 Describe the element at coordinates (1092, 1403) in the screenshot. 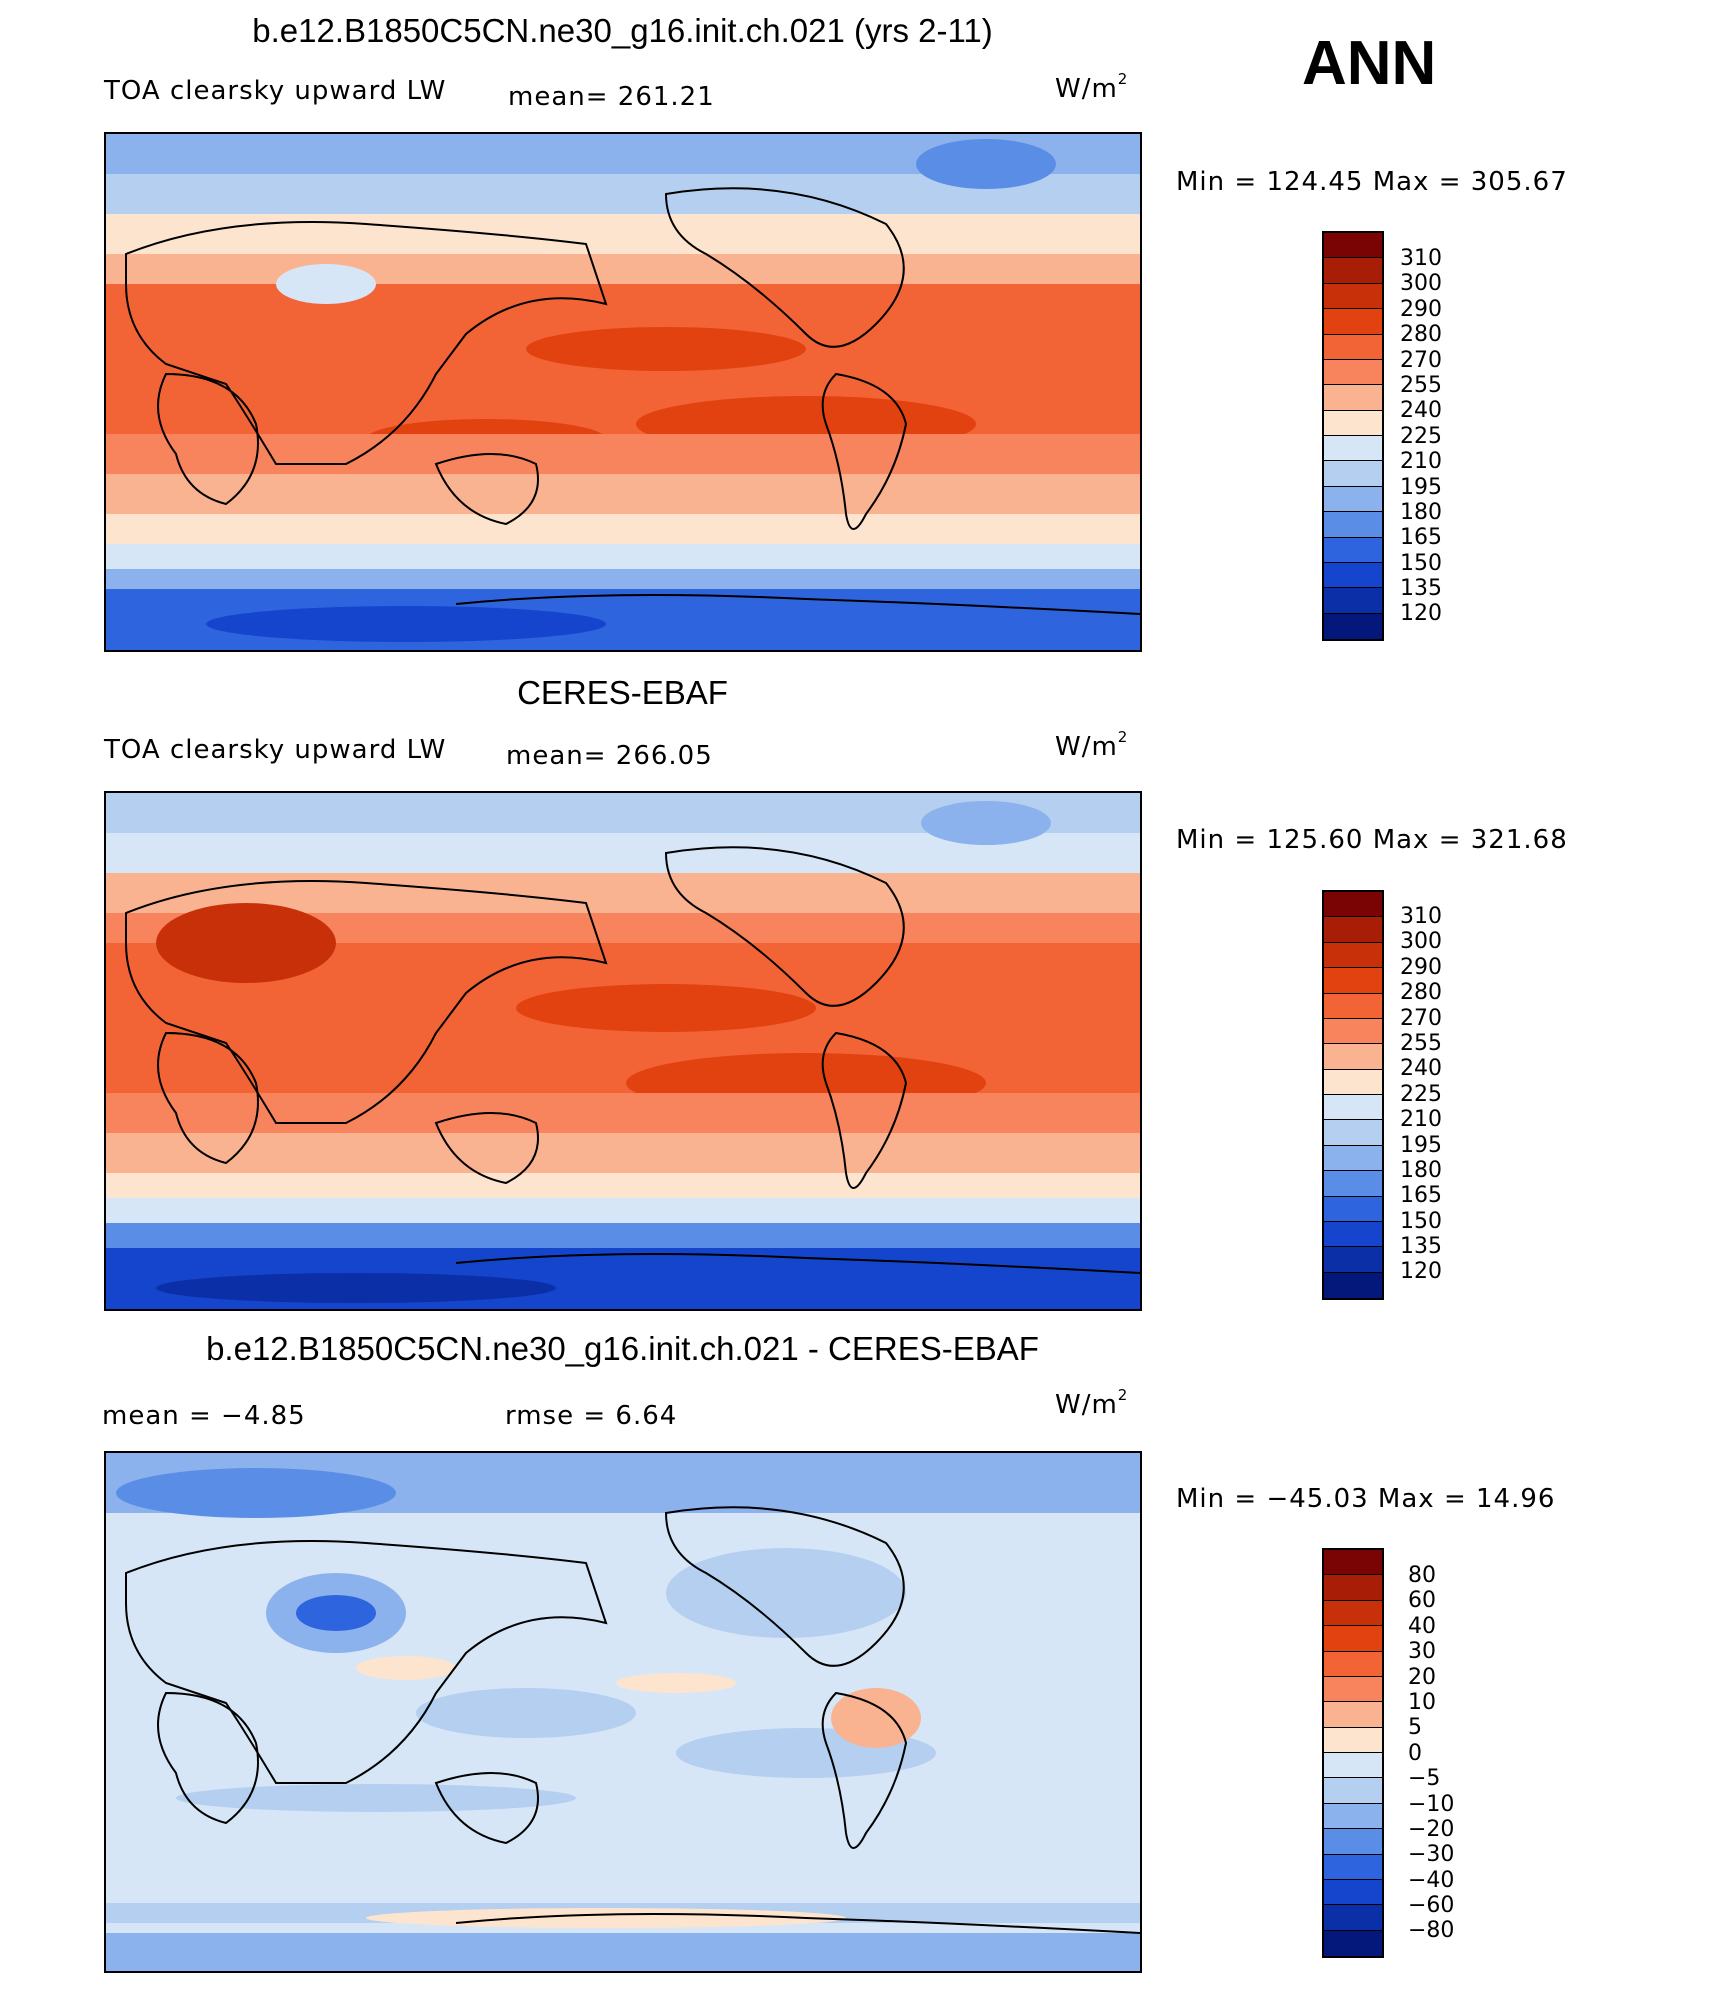

I see `panel3-units: W/m2` at that location.